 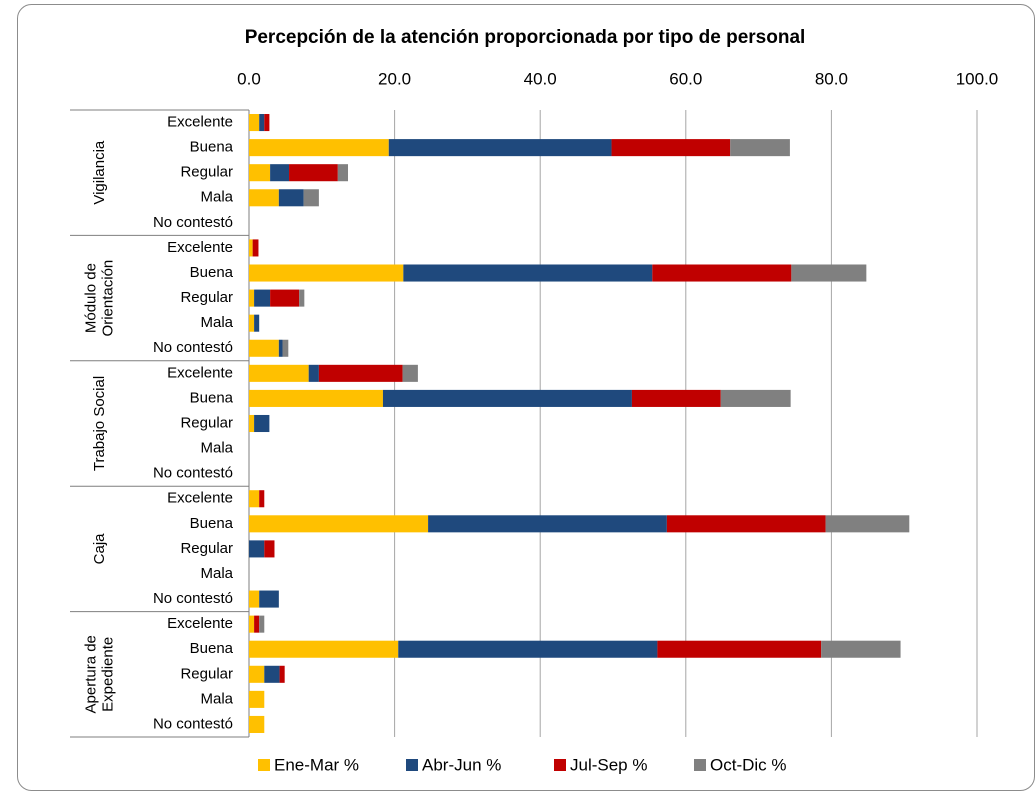 I want to click on group-label: Módulo deOrientación, so click(x=99, y=298).